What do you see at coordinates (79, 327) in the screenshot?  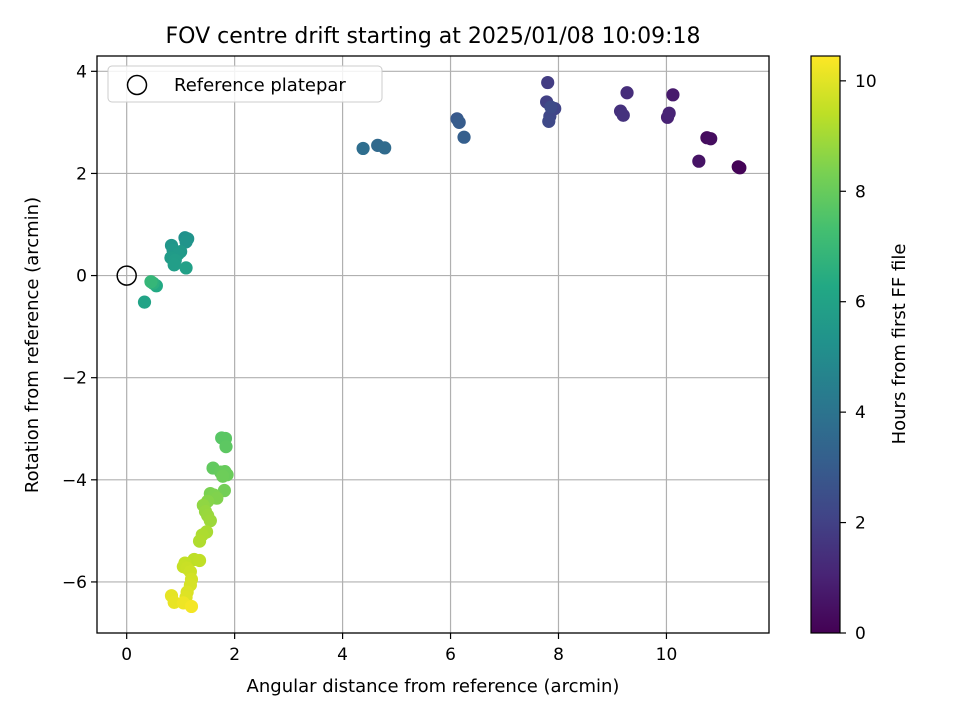 I see `y-axis-ticks: −6 −4 −2 0 2 4` at bounding box center [79, 327].